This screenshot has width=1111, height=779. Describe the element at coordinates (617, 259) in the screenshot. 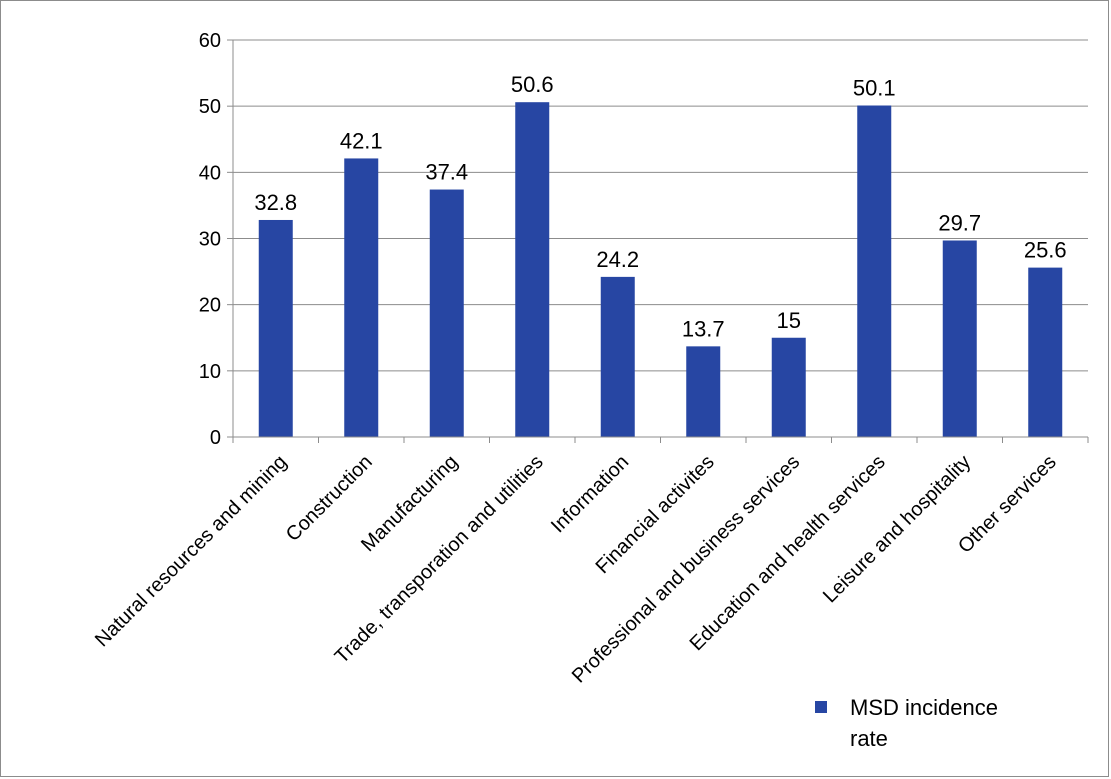

I see `data-label: 24.2` at that location.